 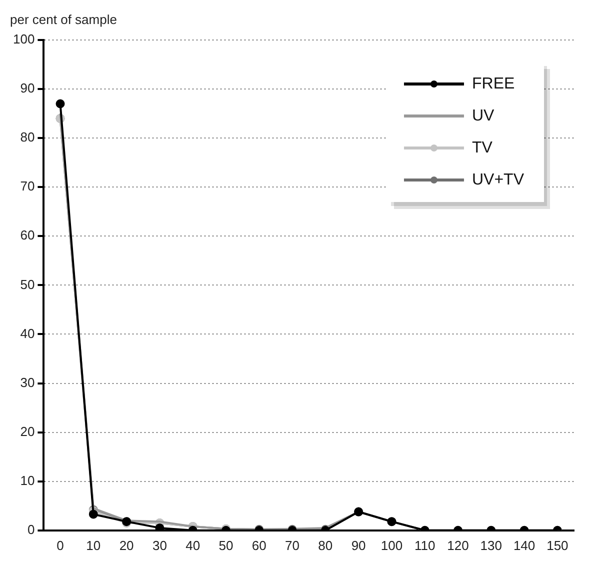 I want to click on y-tick-label: 100, so click(x=23, y=39).